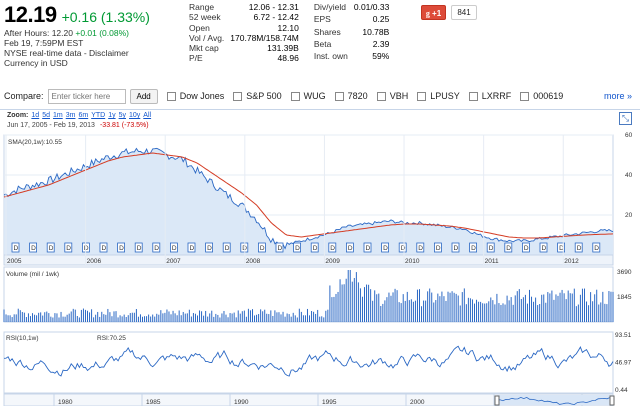  Describe the element at coordinates (555, 401) in the screenshot. I see `navigator-line` at that location.